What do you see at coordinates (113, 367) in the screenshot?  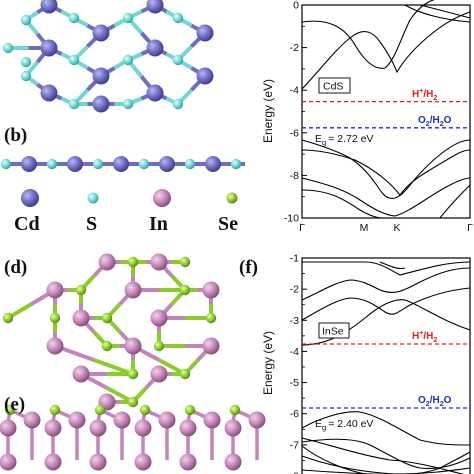 I see `inse-top-bond` at bounding box center [113, 367].